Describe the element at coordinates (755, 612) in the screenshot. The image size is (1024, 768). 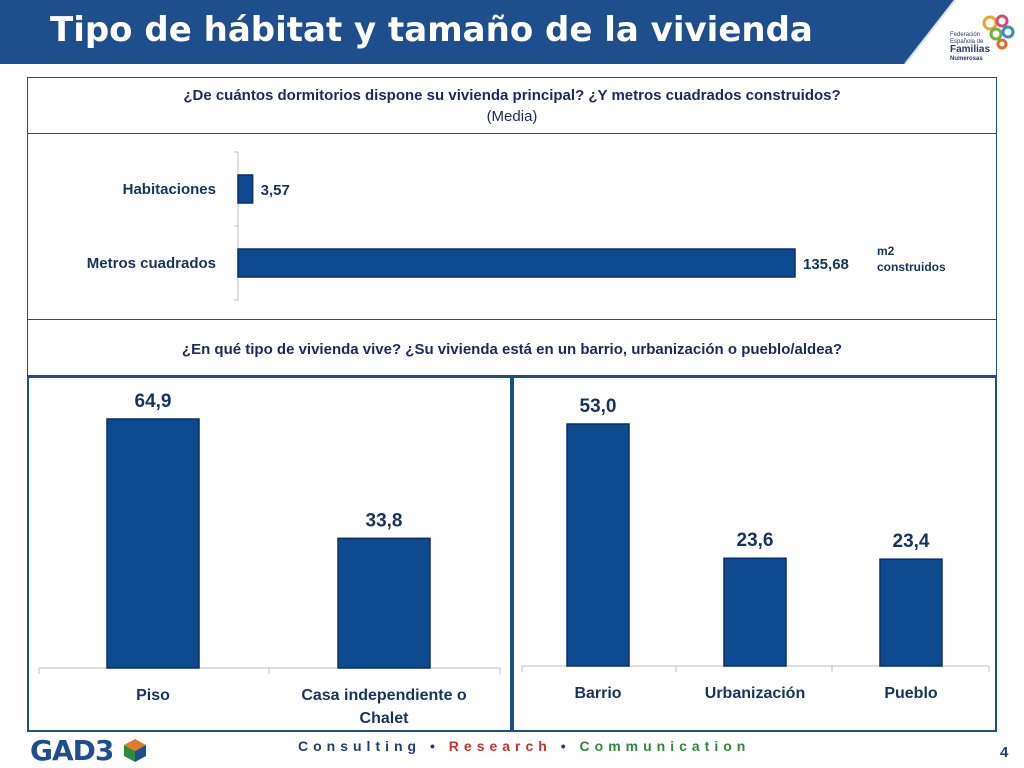
I see `bar-urbanizacion` at that location.